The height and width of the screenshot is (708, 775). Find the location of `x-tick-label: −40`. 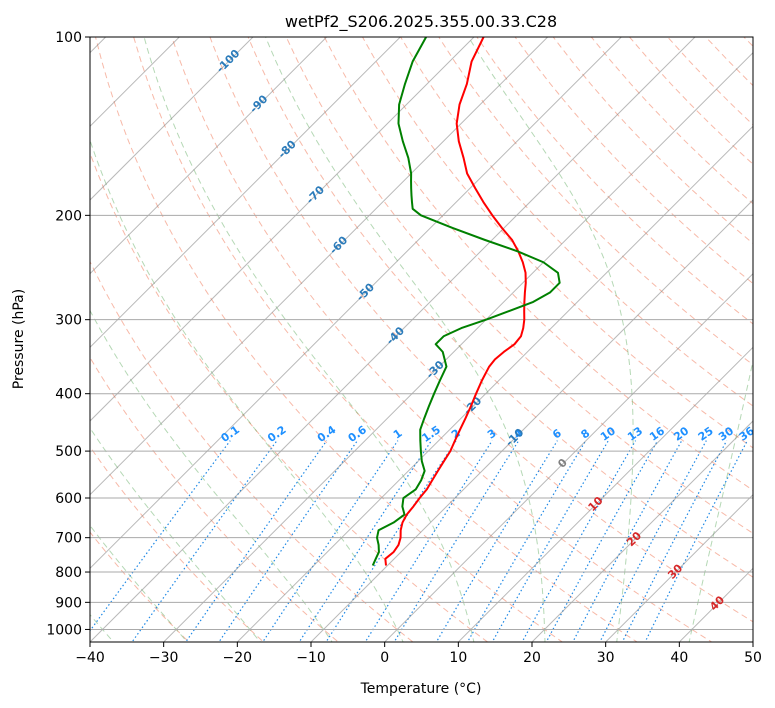

x-tick-label: −40 is located at coordinates (90, 658).